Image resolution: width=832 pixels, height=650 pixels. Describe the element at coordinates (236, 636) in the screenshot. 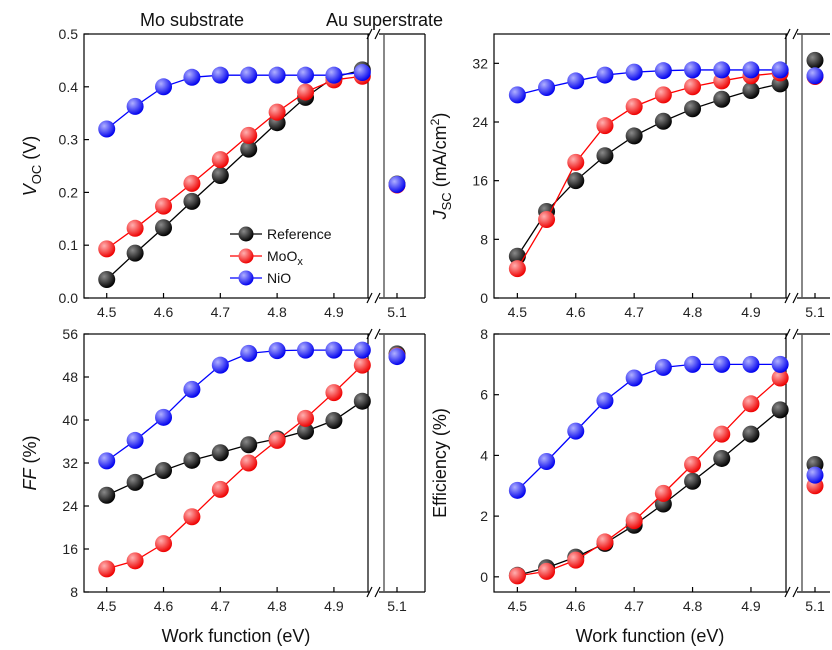

I see `x-axis-label: Work function (eV)` at that location.